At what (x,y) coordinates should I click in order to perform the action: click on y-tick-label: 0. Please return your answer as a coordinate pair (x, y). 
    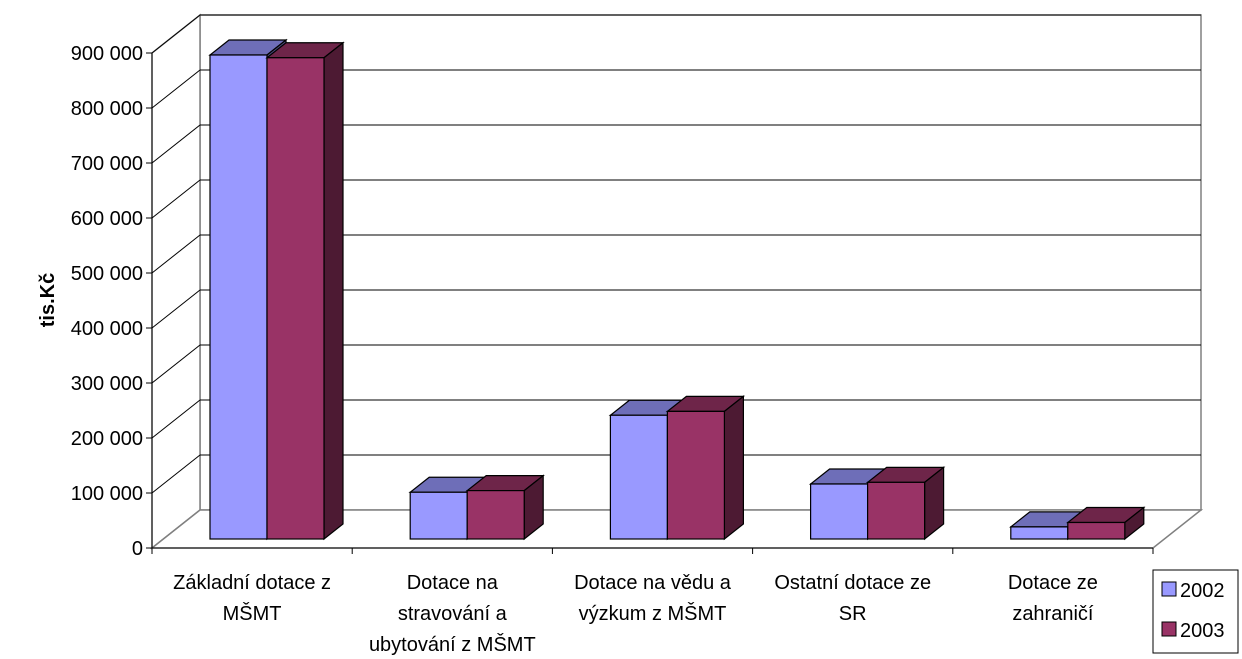
    Looking at the image, I should click on (137, 549).